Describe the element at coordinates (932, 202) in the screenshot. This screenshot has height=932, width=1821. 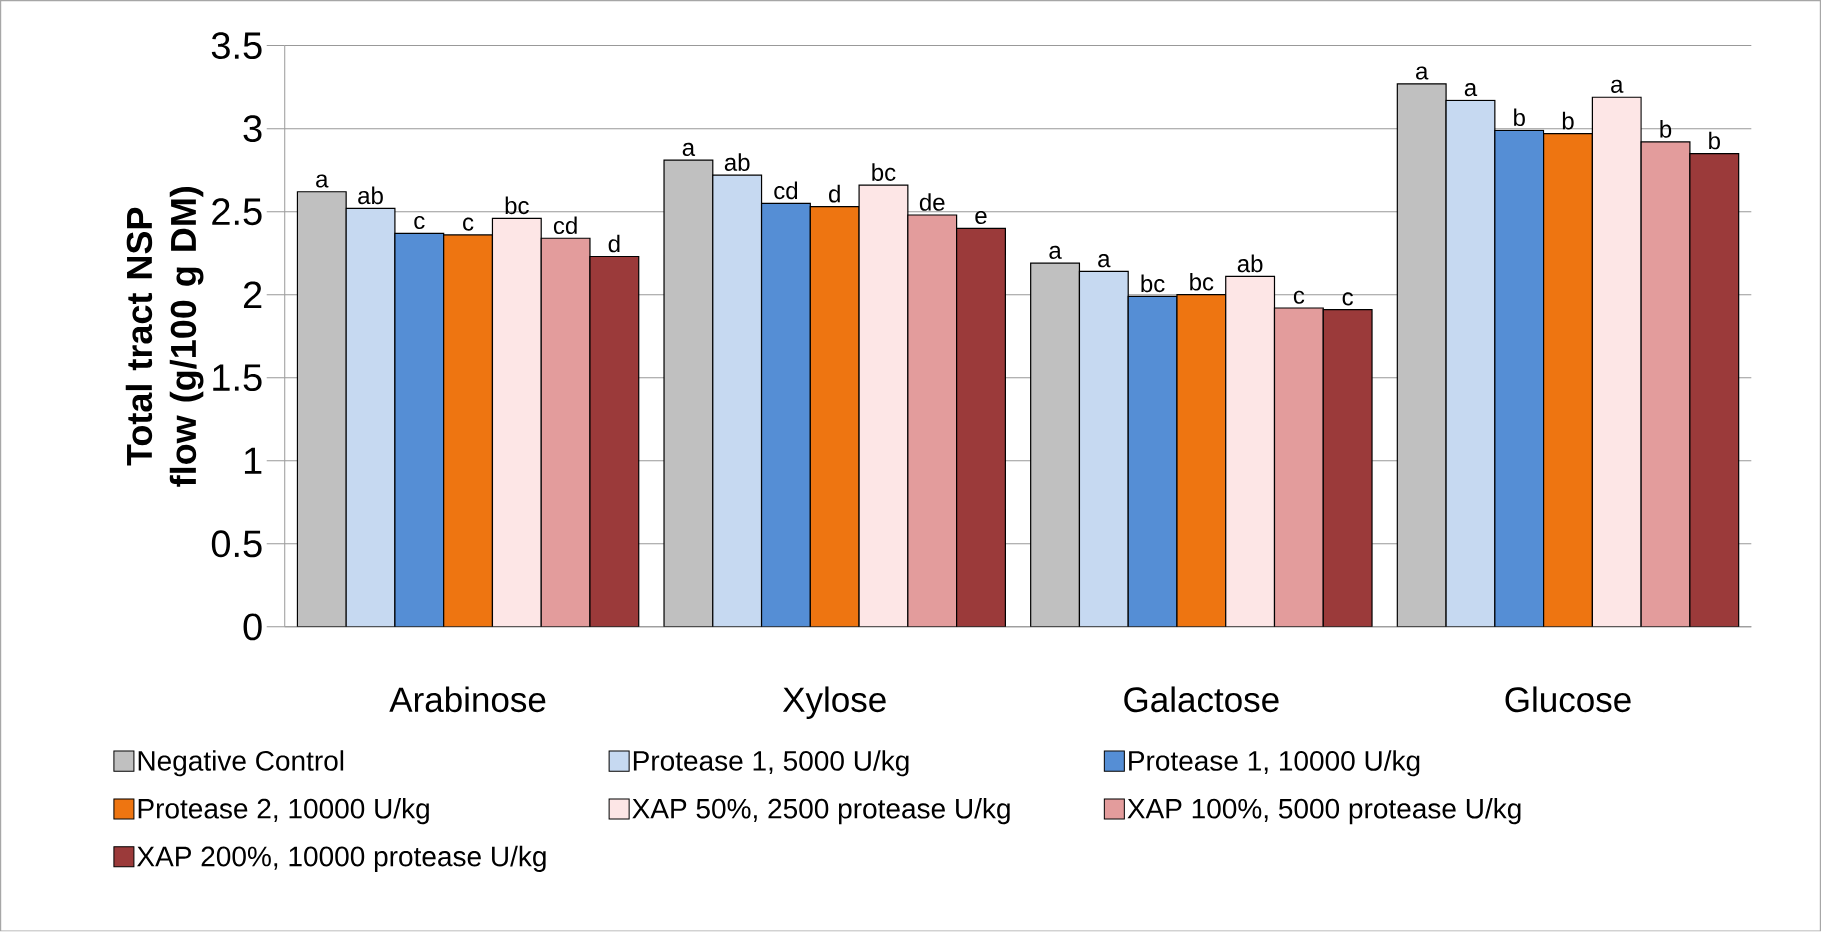
I see `data-label: de` at that location.